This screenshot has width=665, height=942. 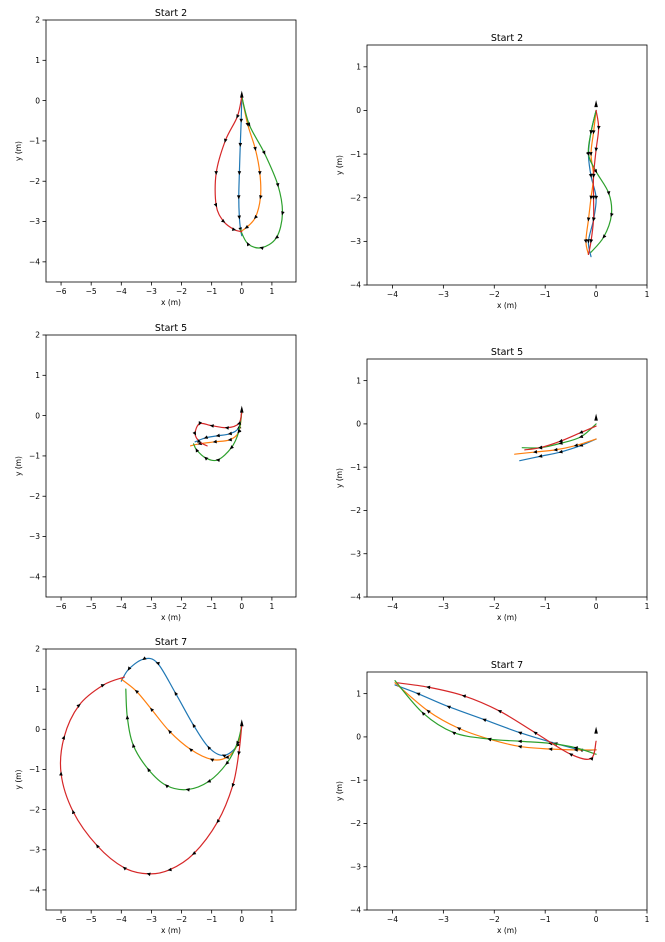 I want to click on subplot-title: Start 2, so click(x=507, y=38).